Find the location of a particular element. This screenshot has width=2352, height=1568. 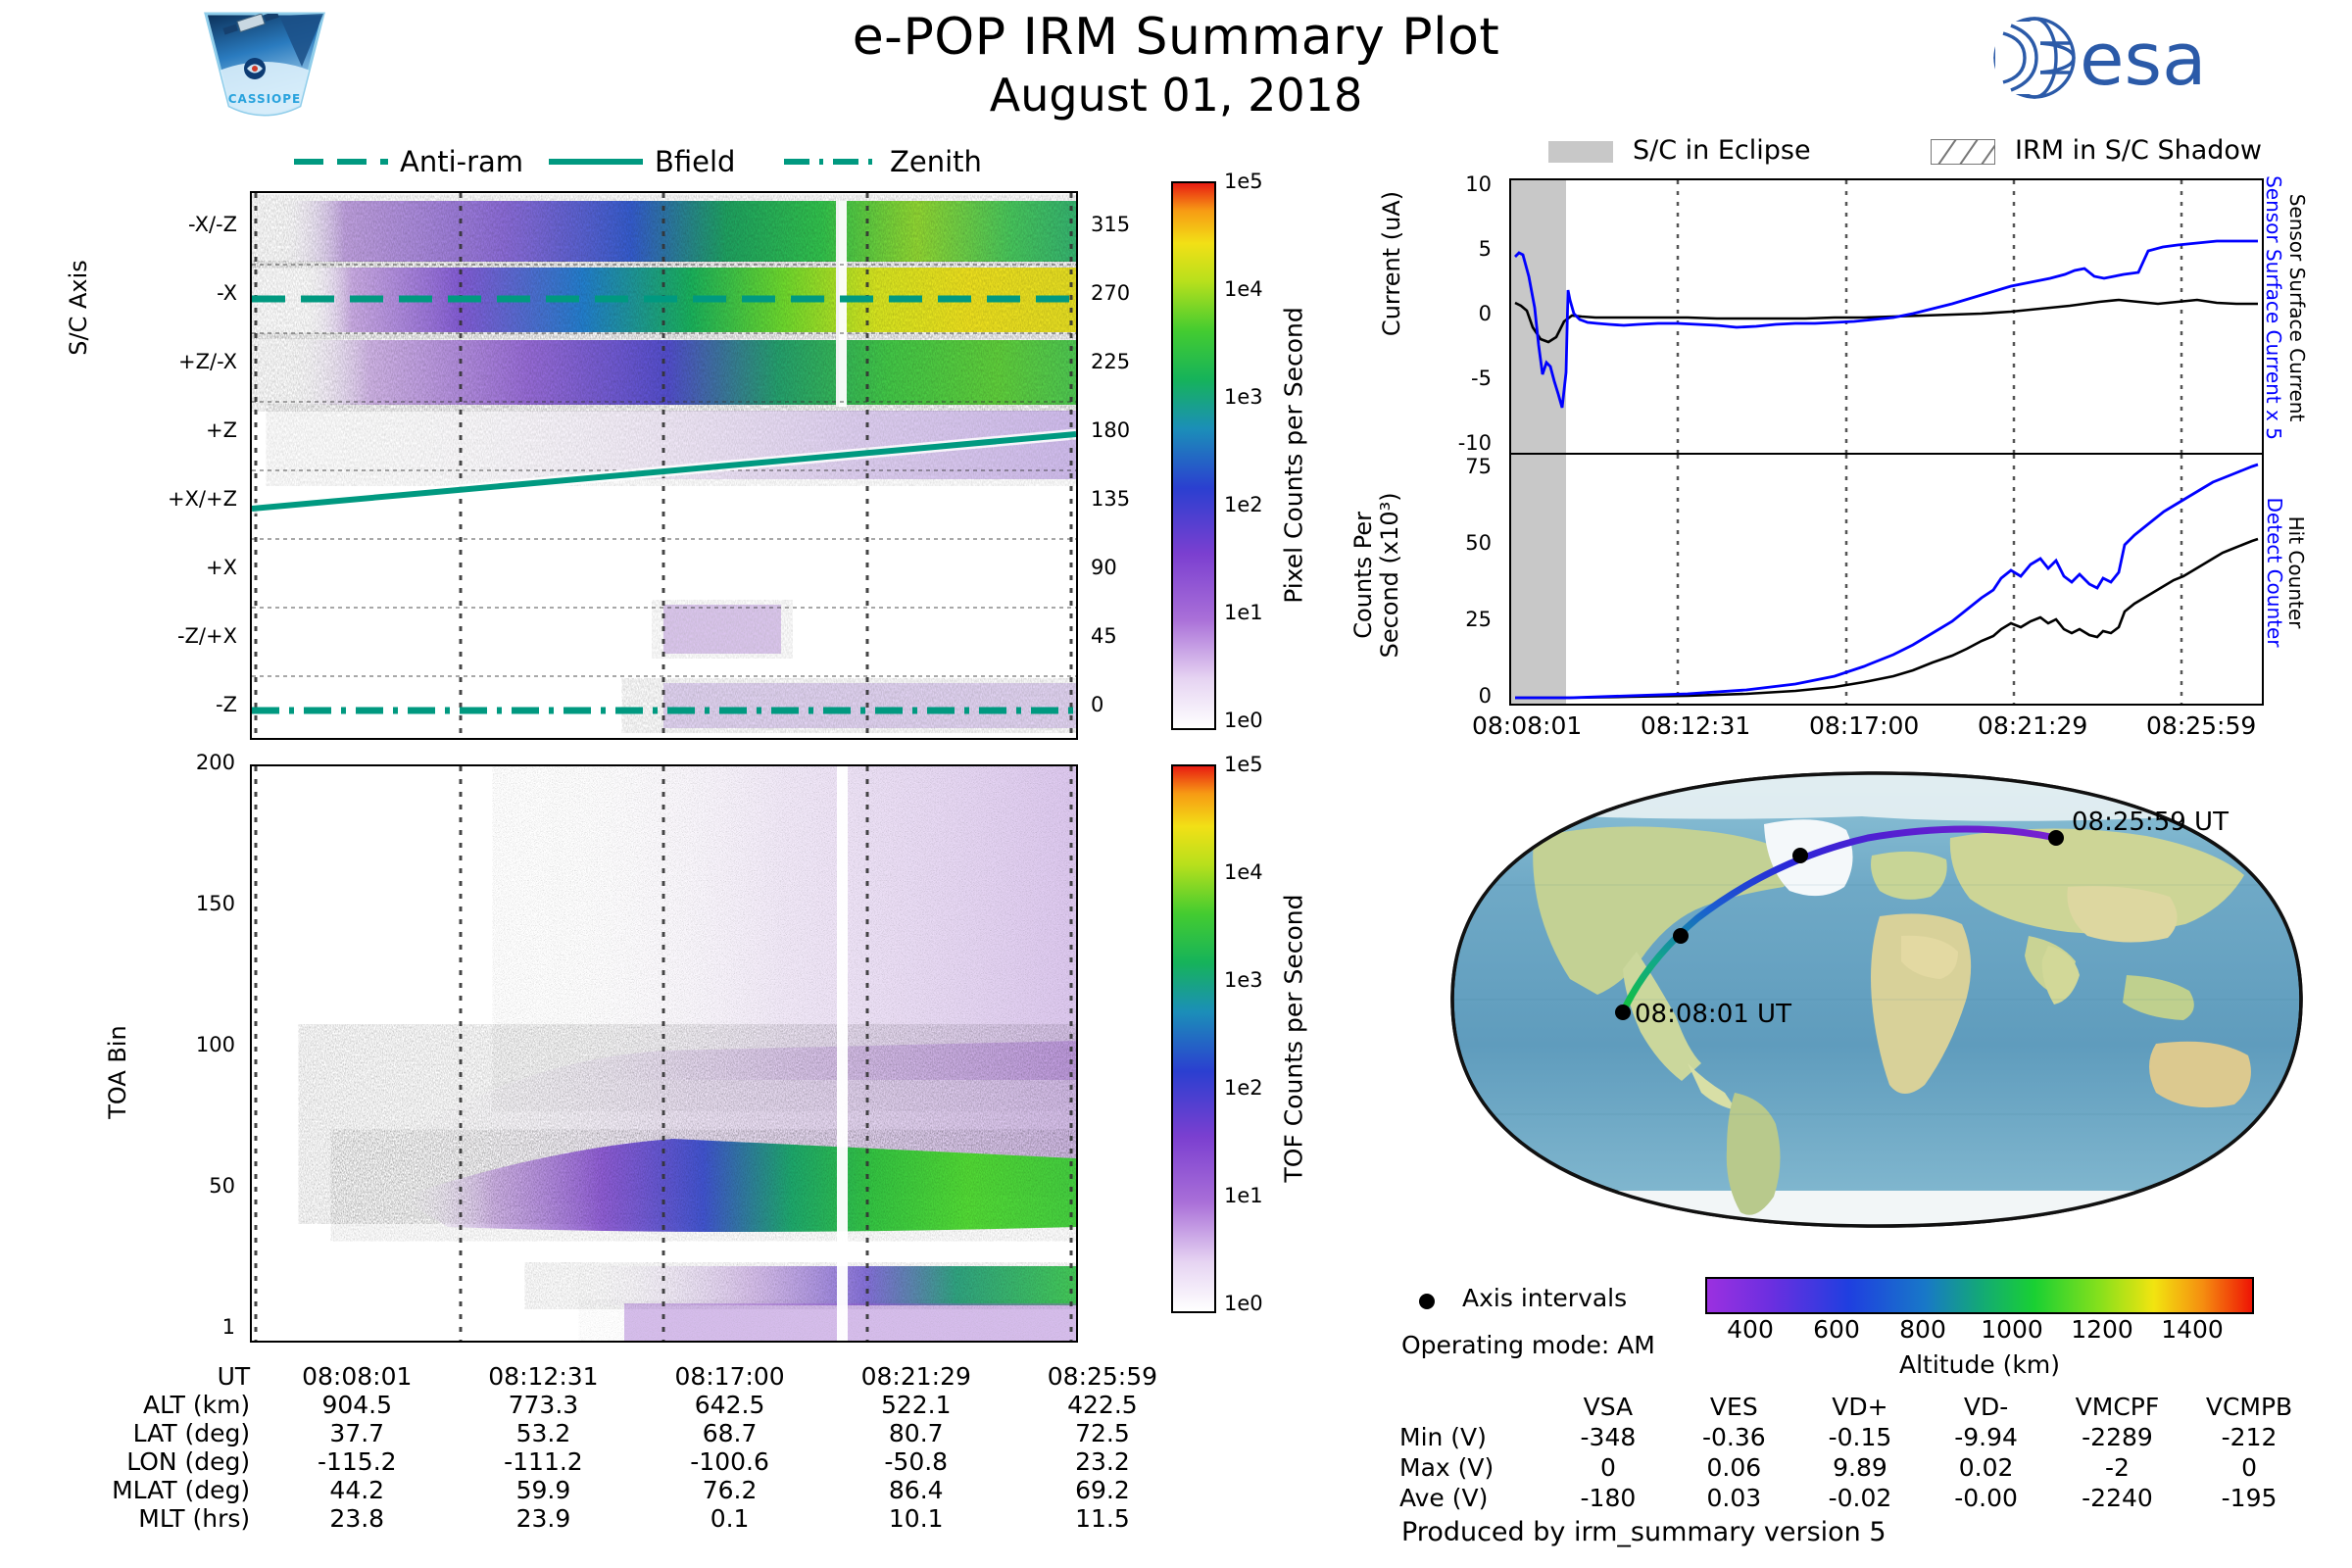

page-title: e-POP IRM Summary Plot August 01, 2018 is located at coordinates (1176, 65).